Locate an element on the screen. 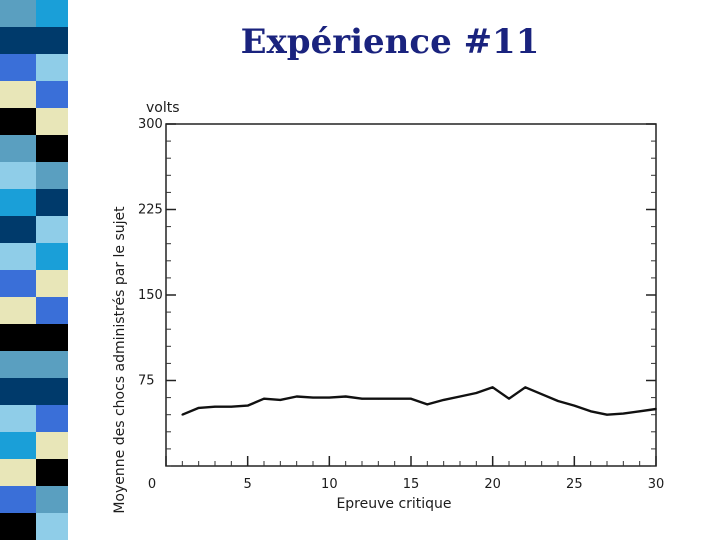  x-axis-label: Epreuve critique is located at coordinates (393, 504).